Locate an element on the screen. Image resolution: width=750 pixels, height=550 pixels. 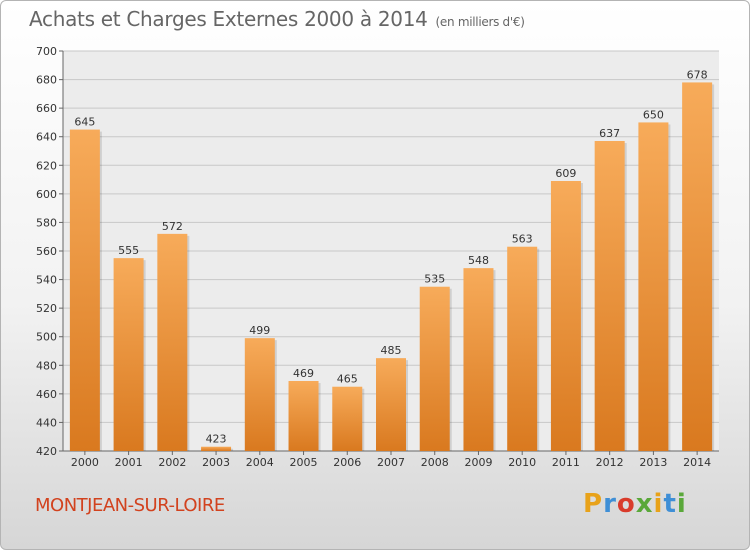
x-tick-label: 2012 is located at coordinates (610, 462).